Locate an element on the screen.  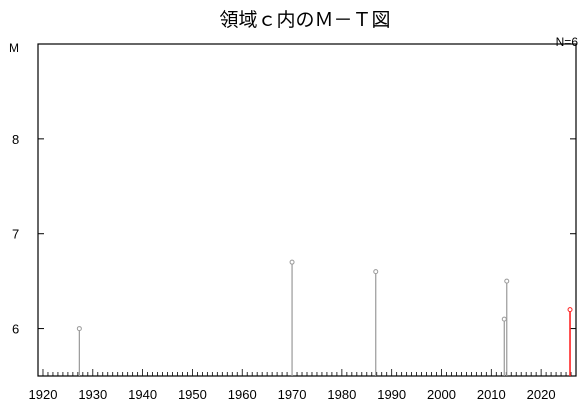
x-tick-label: 1970 is located at coordinates (292, 394).